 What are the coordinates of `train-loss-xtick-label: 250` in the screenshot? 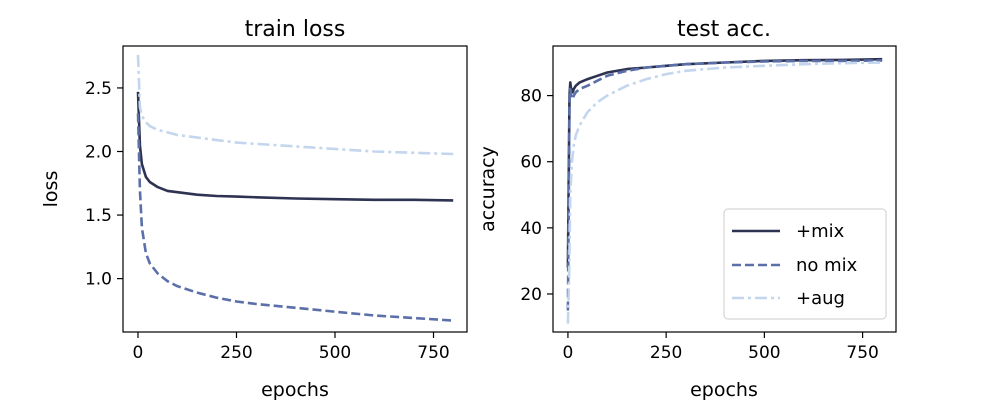 It's located at (236, 353).